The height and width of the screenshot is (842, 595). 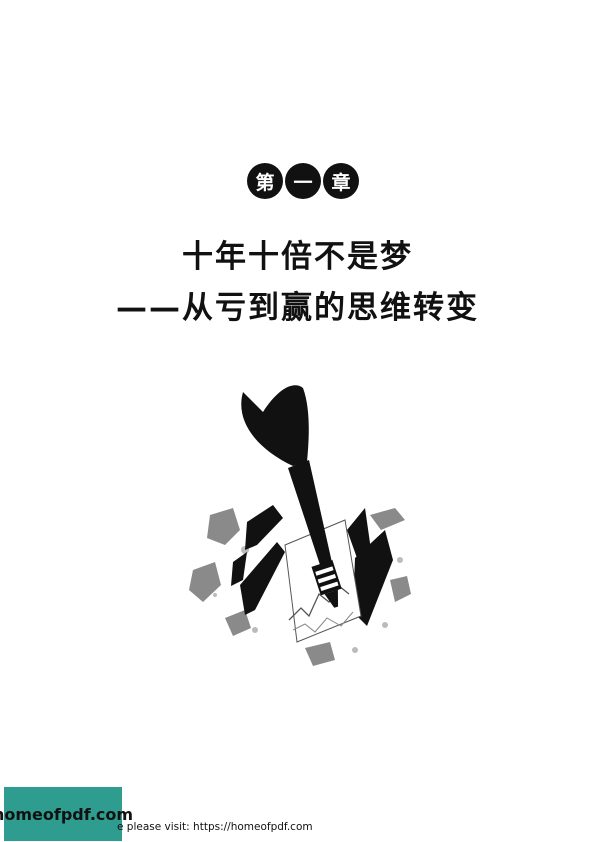 What do you see at coordinates (300, 527) in the screenshot?
I see `dart-hitting-stock-chart-icon` at bounding box center [300, 527].